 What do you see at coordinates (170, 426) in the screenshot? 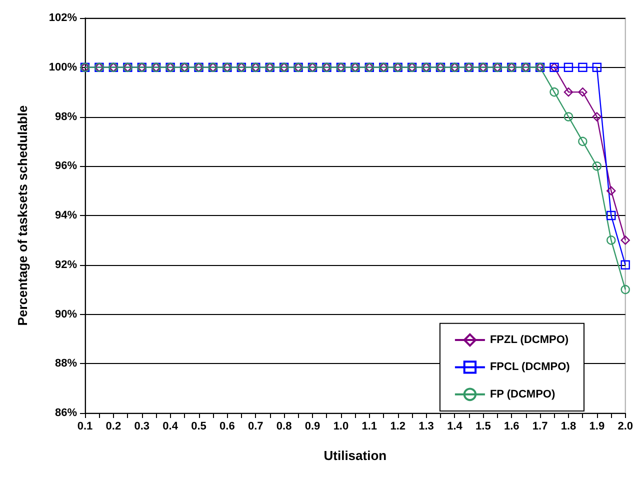
I see `x-tick-label: 0.4` at bounding box center [170, 426].